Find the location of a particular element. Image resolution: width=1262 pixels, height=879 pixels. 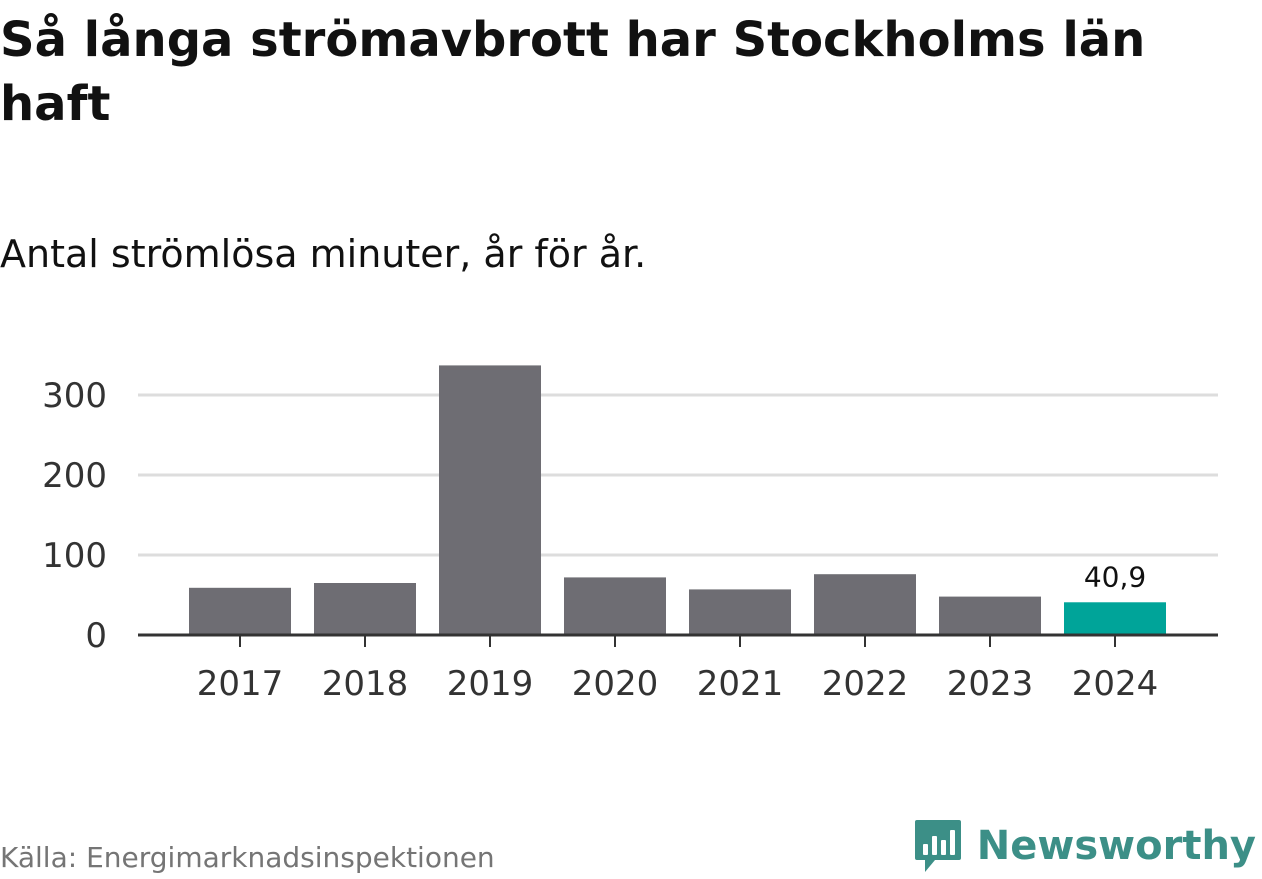

x-tick-label-2017: 2017 is located at coordinates (240, 684).